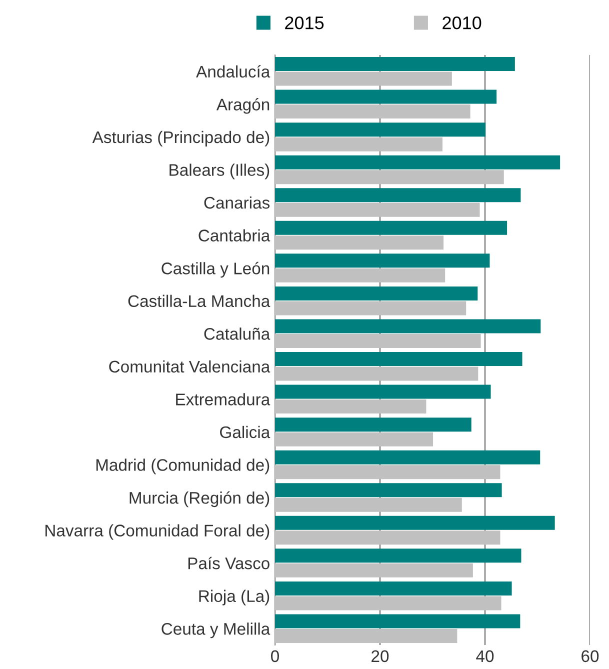 Image resolution: width=609 pixels, height=669 pixels. I want to click on y-tick-label: Cataluña, so click(237, 334).